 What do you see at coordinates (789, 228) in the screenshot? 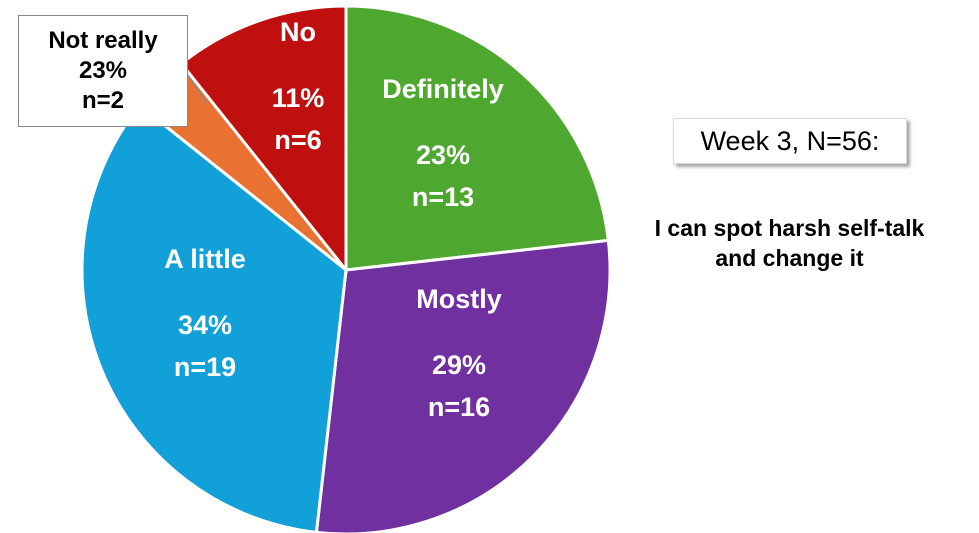
I see `subtitle-line-1: I can spot harsh self-talk` at bounding box center [789, 228].